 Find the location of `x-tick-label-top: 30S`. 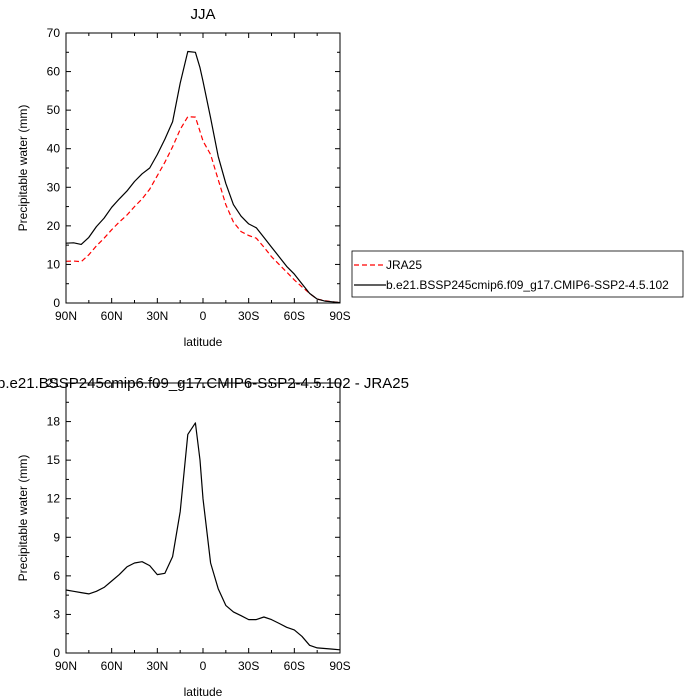

x-tick-label-top: 30S is located at coordinates (248, 316).